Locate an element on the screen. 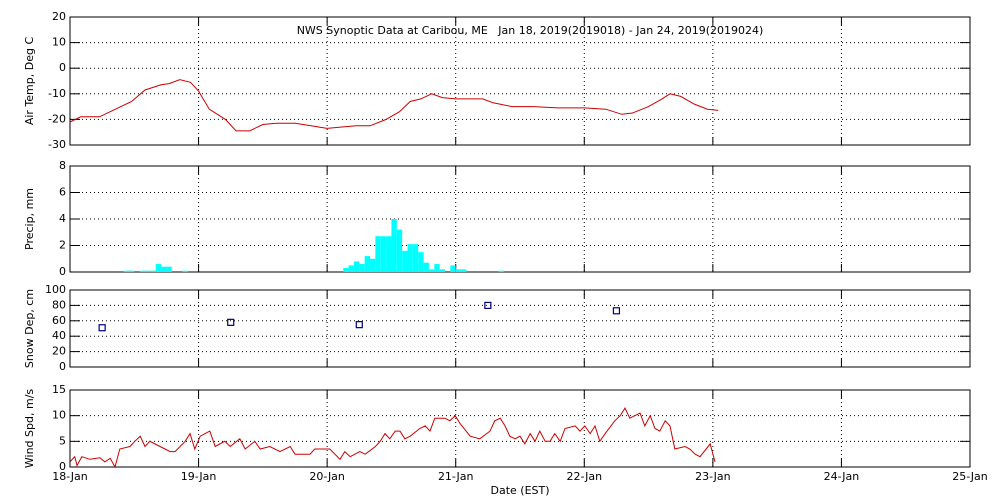  x-tick-label: 22-Jan is located at coordinates (585, 476).